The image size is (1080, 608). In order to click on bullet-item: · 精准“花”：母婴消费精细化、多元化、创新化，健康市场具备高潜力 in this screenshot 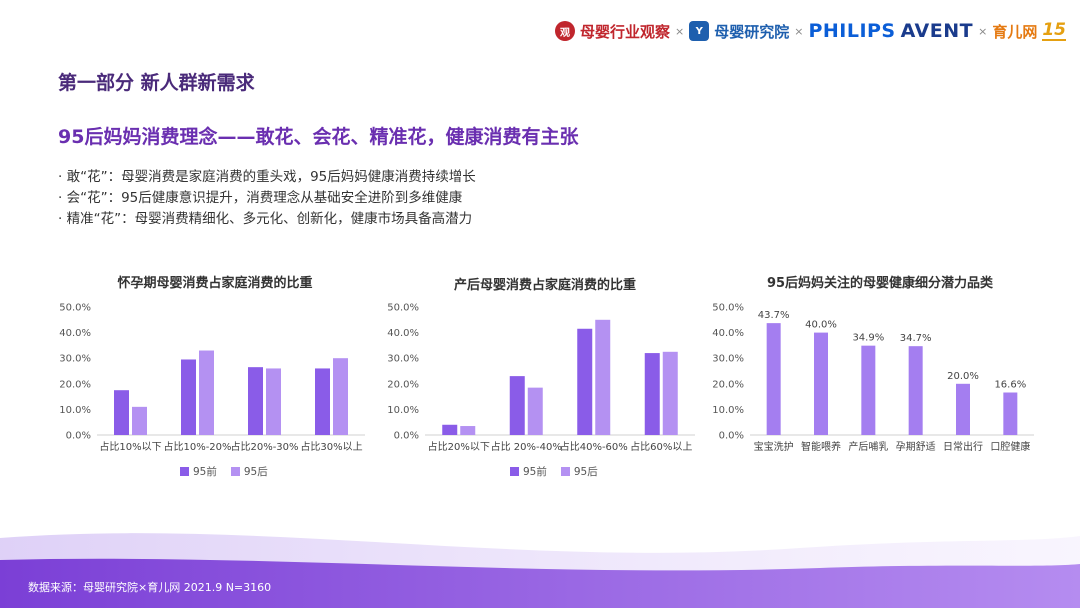, I will do `click(265, 219)`.